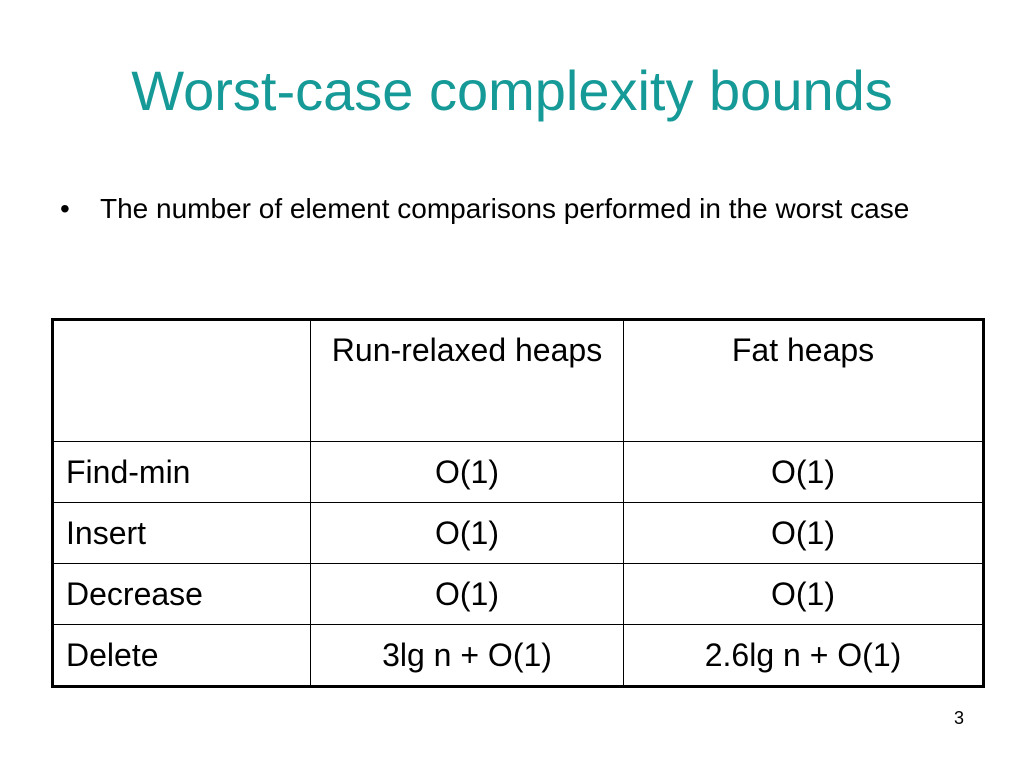 The width and height of the screenshot is (1024, 768). What do you see at coordinates (512, 90) in the screenshot?
I see `title: Worst-case complexity bounds` at bounding box center [512, 90].